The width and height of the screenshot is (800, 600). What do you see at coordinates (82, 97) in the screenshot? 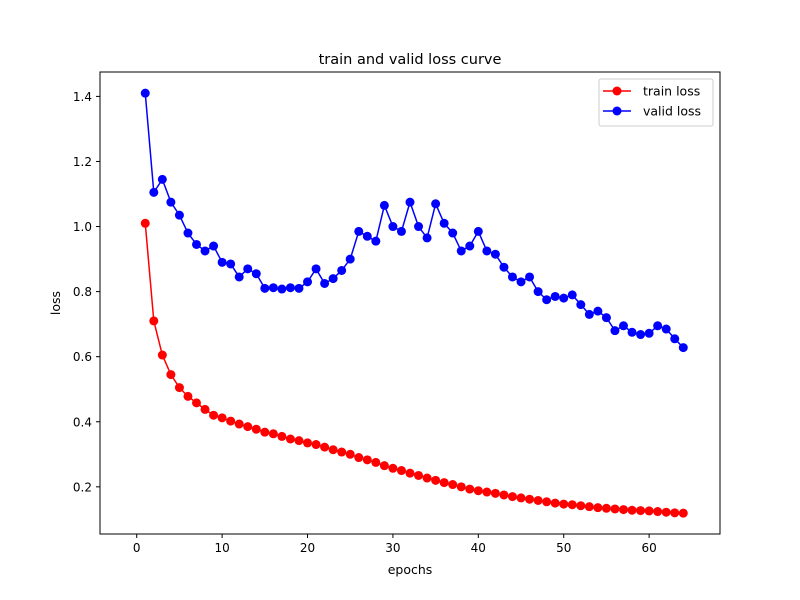
I see `y-tick-label: 1.4` at bounding box center [82, 97].